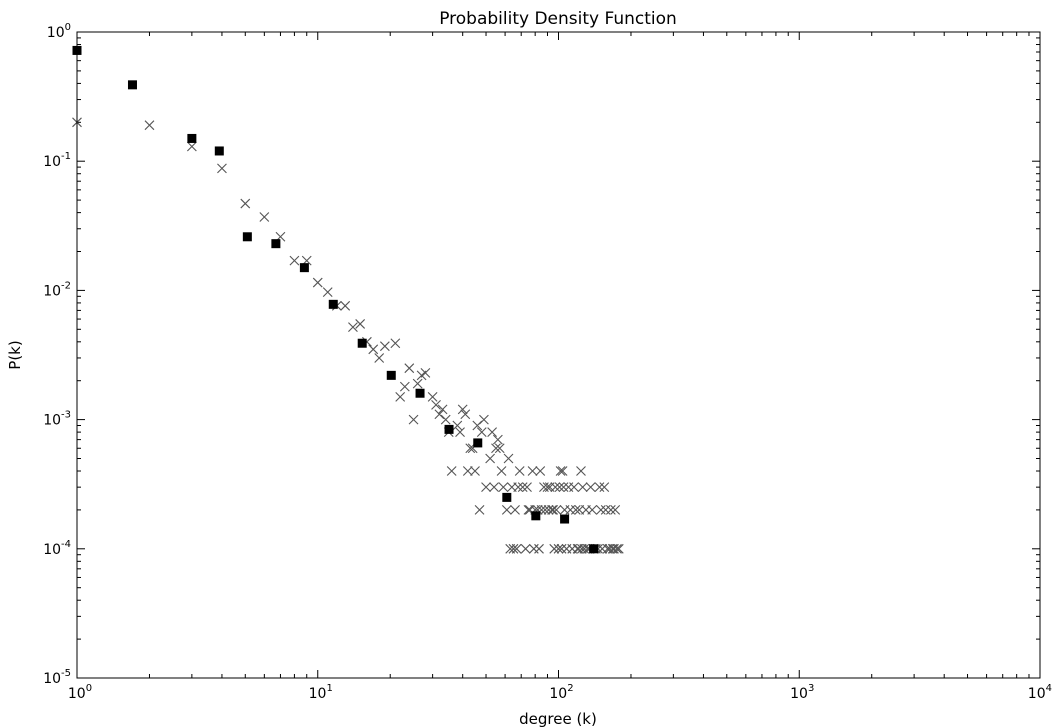  Describe the element at coordinates (1040, 692) in the screenshot. I see `x-tick-label: 10⁴` at that location.